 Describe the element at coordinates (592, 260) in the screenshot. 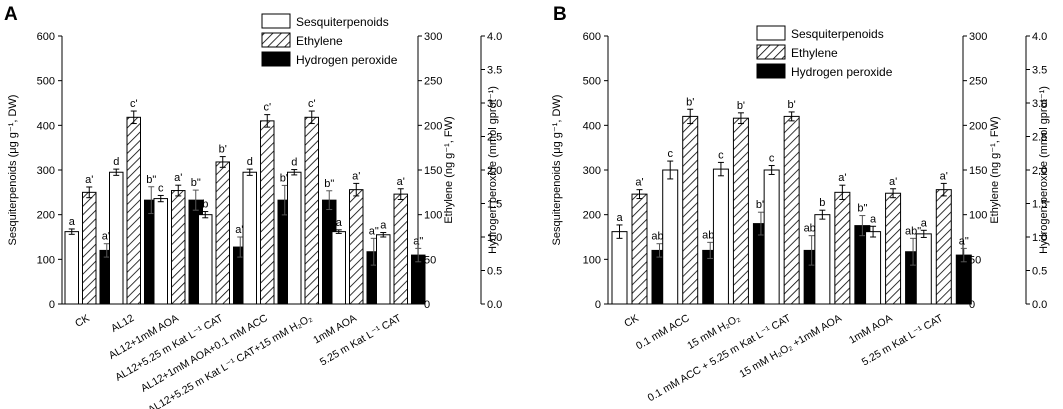

I see `left-tick-label: 100` at that location.